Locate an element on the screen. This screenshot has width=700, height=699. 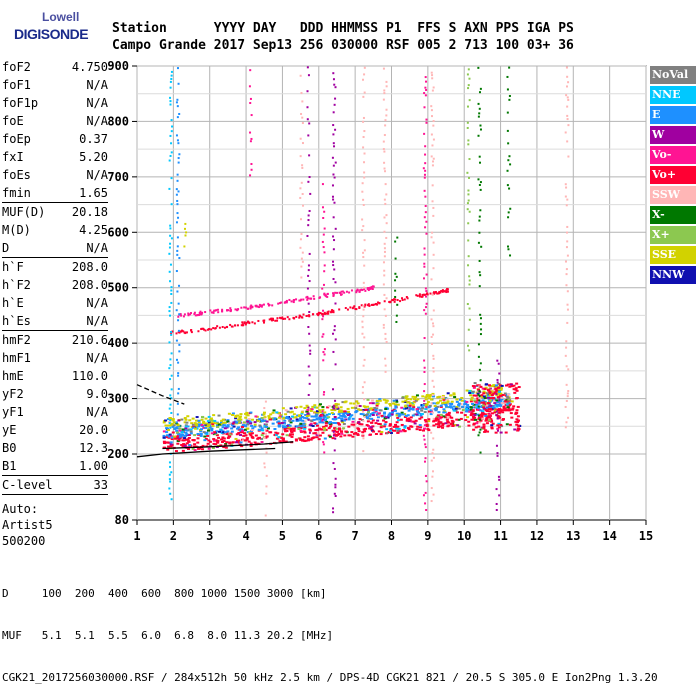
auto-line-2: 500200 is located at coordinates (24, 541).